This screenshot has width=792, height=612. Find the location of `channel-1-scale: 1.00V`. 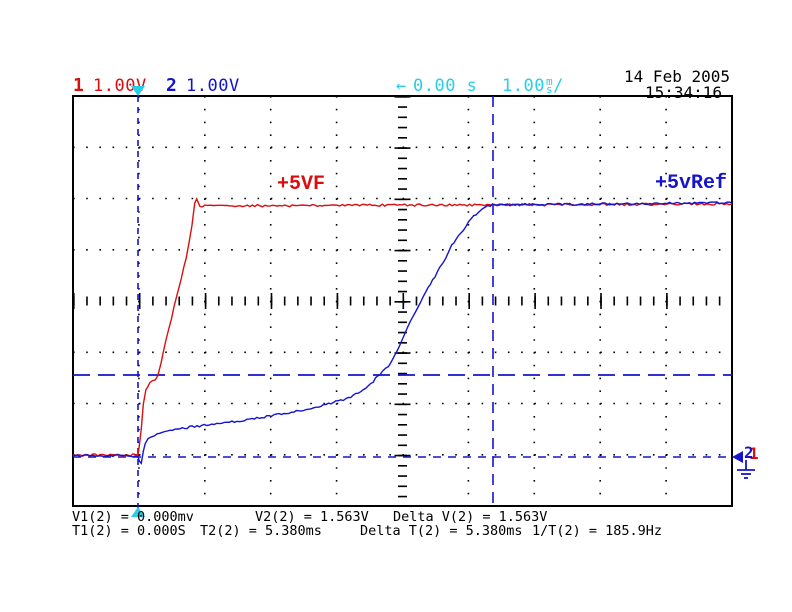

channel-1-scale: 1.00V is located at coordinates (120, 86).